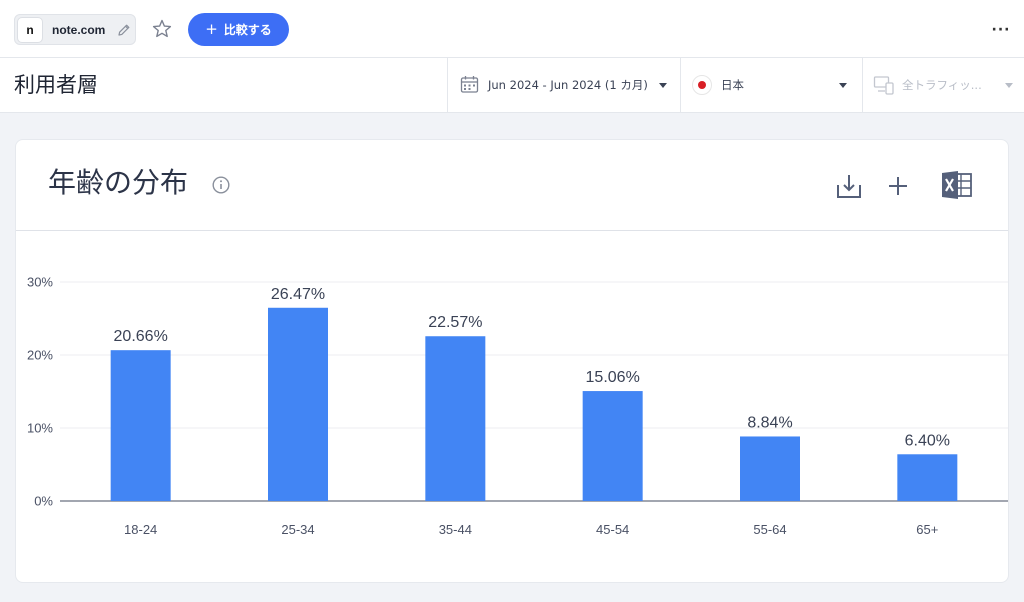 The image size is (1024, 602). Describe the element at coordinates (957, 185) in the screenshot. I see `excel-icon` at that location.